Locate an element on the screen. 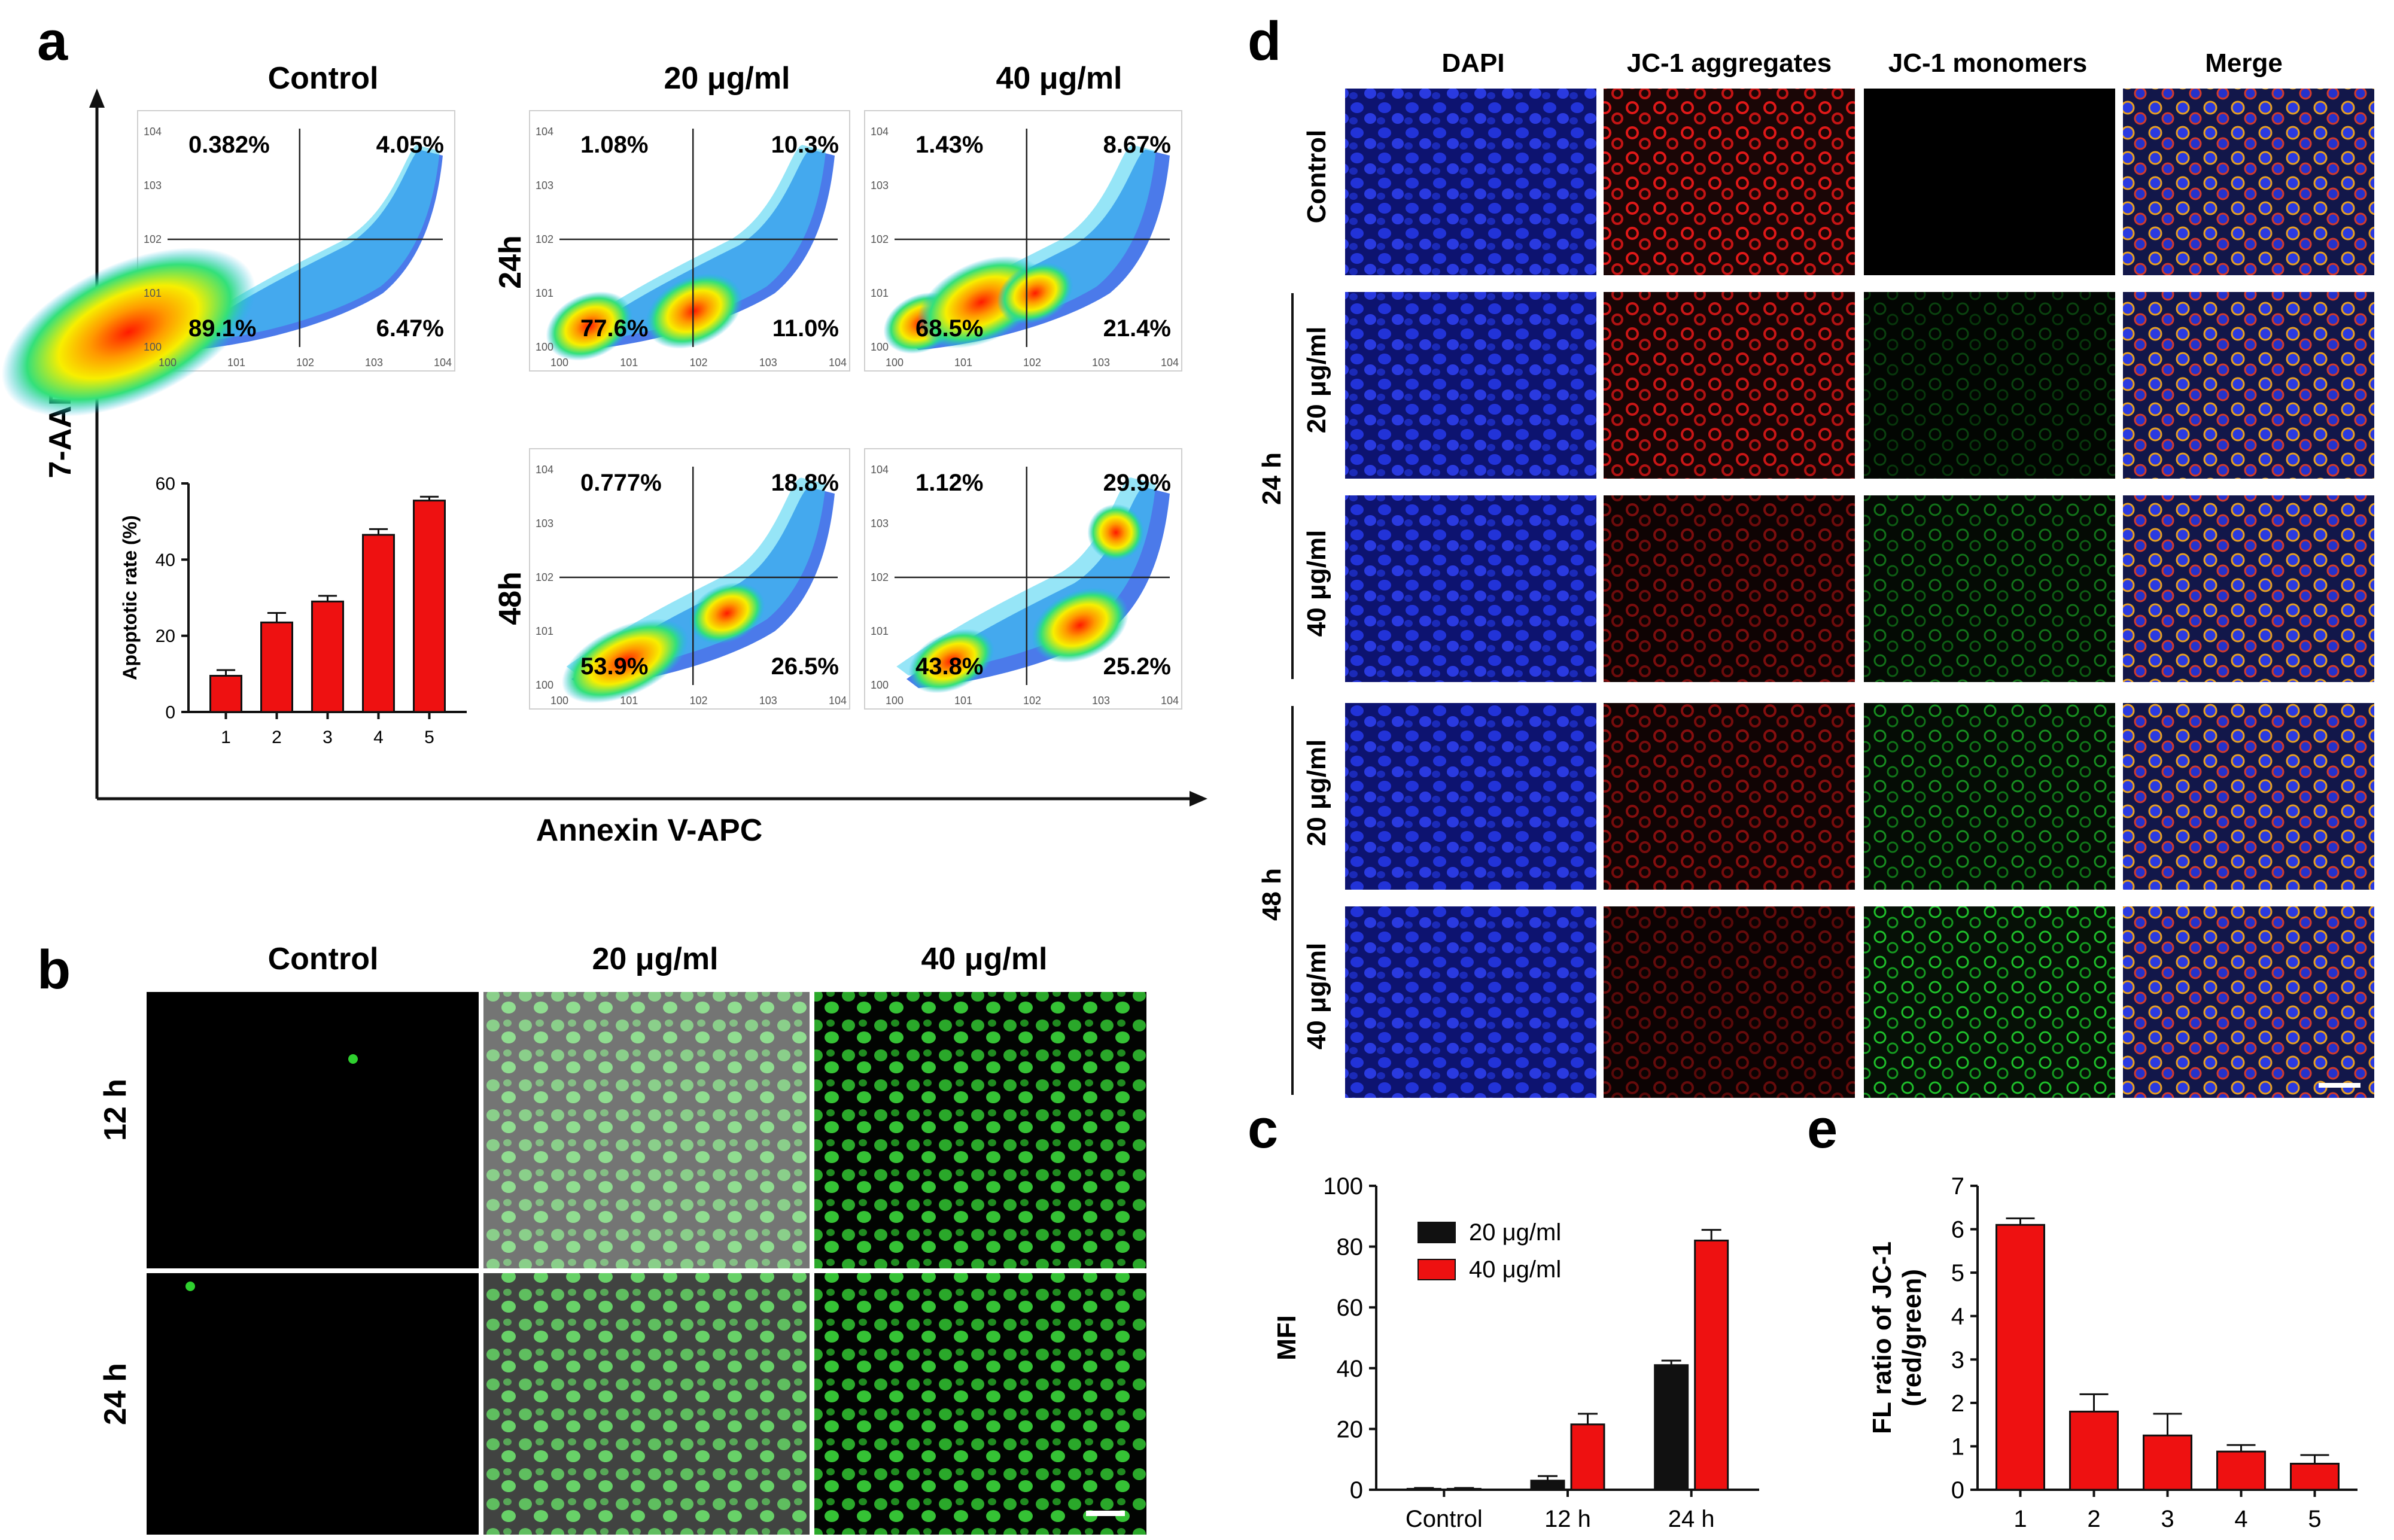  tunel-dot is located at coordinates (190, 1287).